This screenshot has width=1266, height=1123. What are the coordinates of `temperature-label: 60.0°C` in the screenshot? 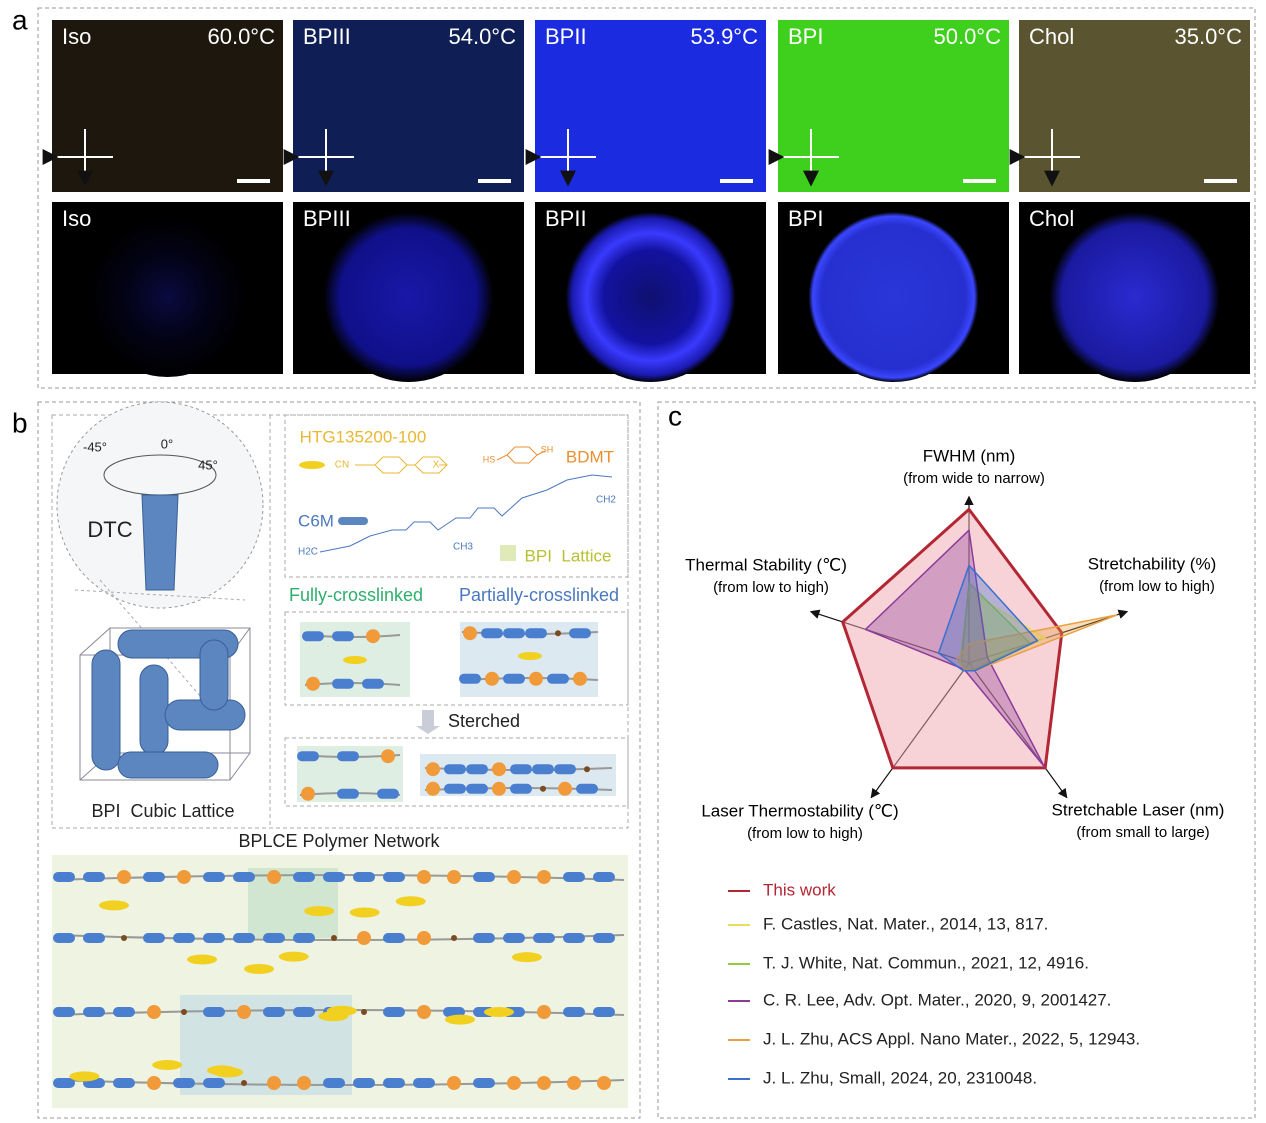 It's located at (241, 36).